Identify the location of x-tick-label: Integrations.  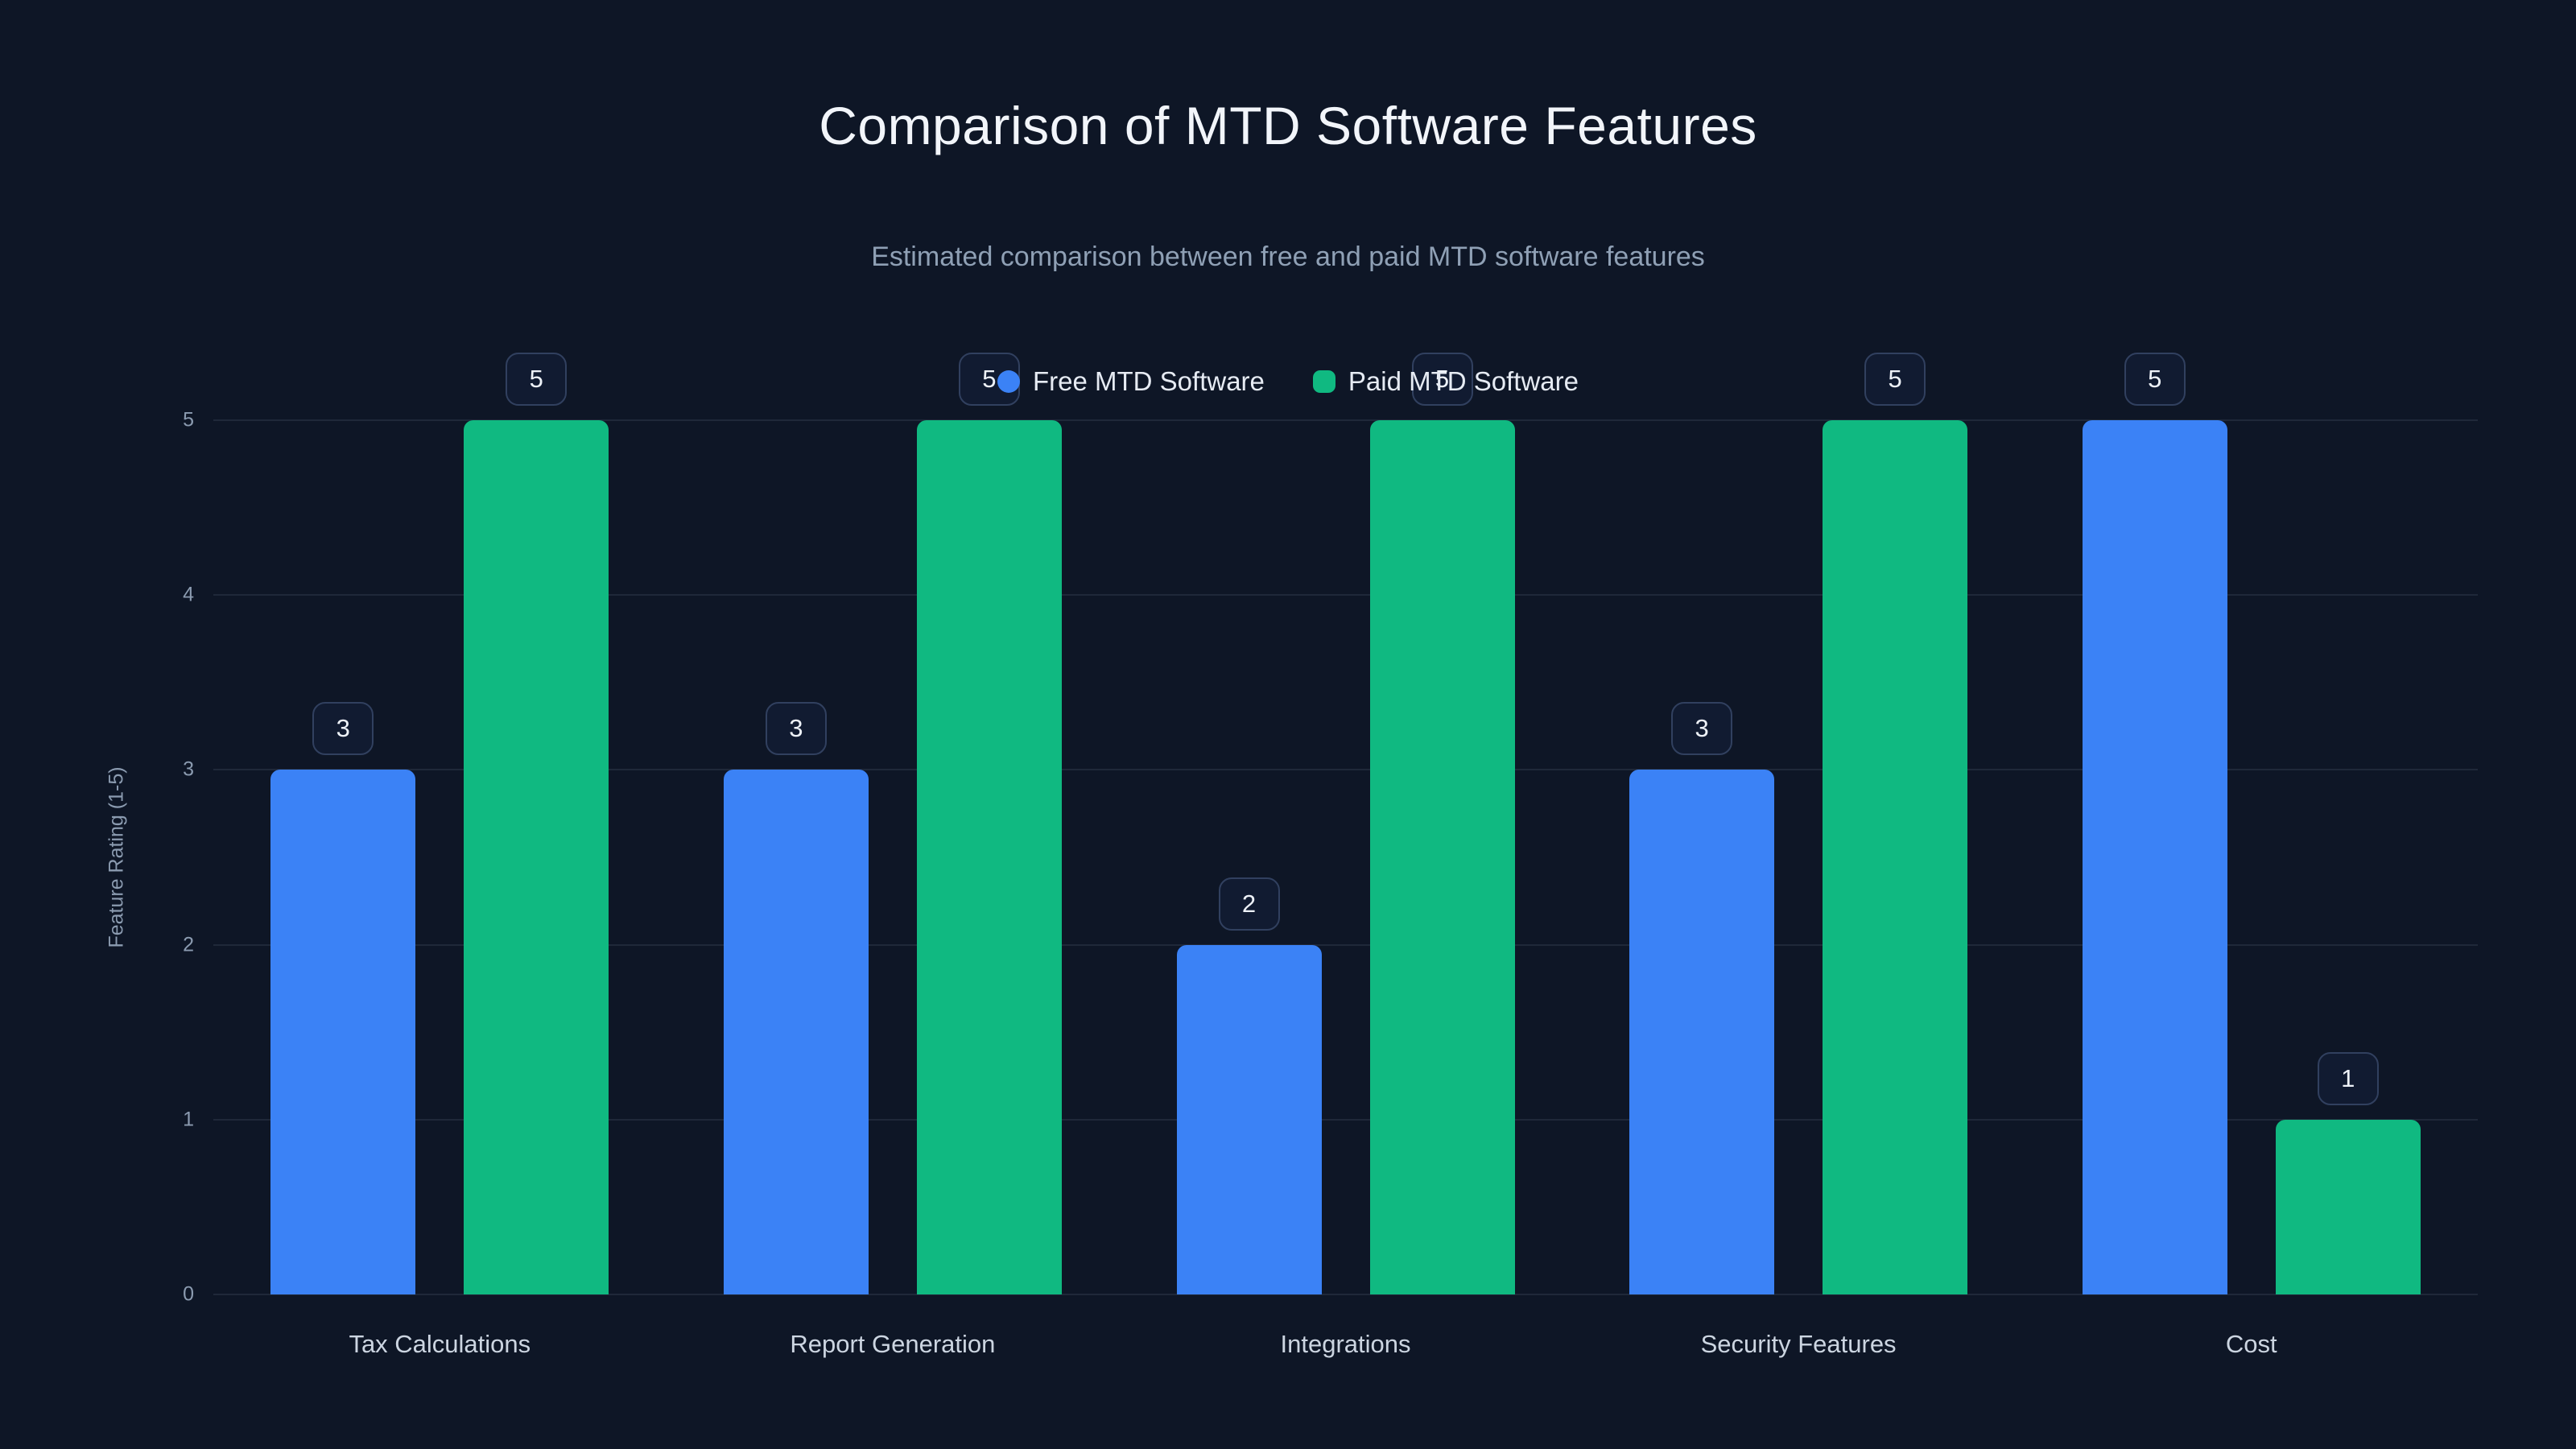
(1345, 1344).